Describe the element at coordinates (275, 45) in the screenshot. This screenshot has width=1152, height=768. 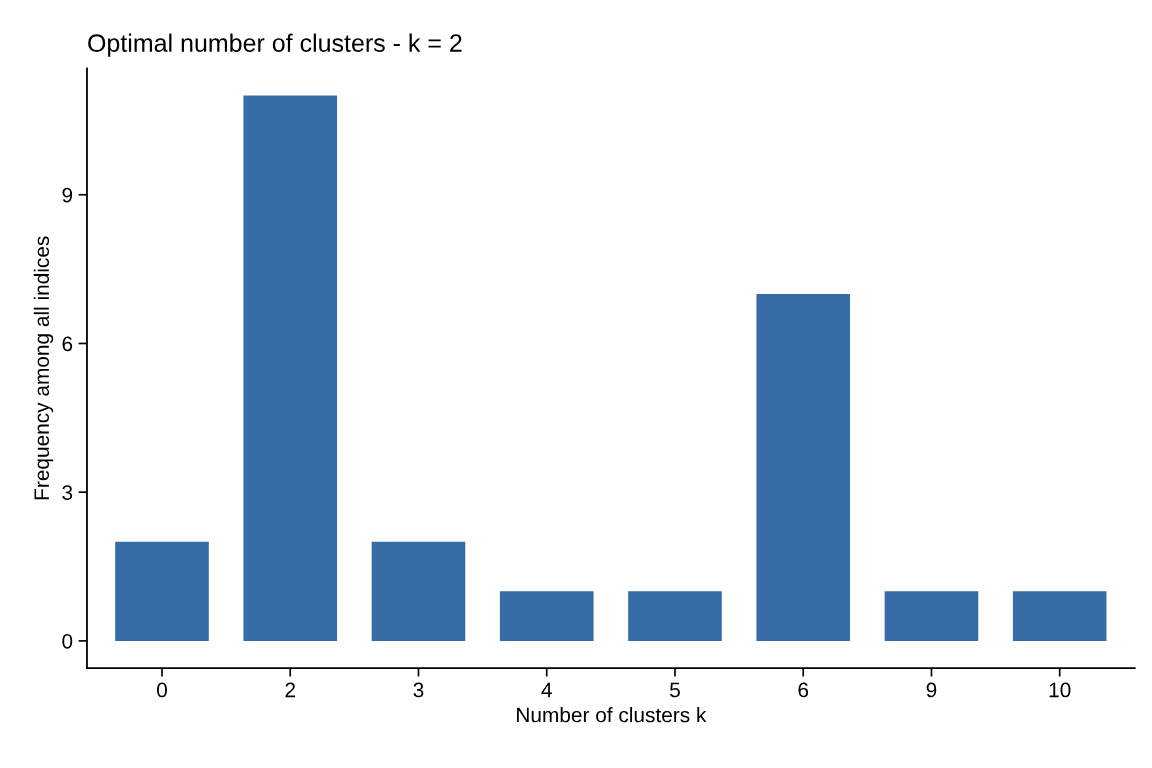
I see `chart-title: Optimal number of clusters - k = 2` at that location.